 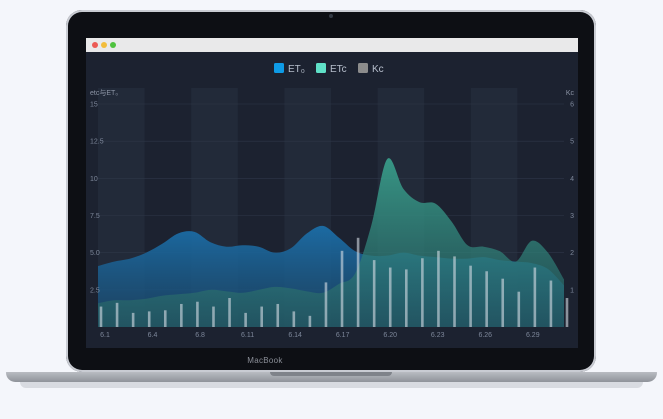 I want to click on x-tick-label: 6.11, so click(x=247, y=335).